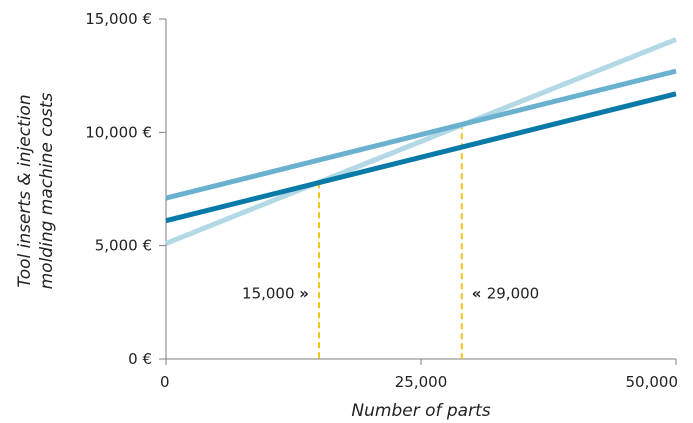  I want to click on labels: 15,000 » « 29,000, so click(390, 293).